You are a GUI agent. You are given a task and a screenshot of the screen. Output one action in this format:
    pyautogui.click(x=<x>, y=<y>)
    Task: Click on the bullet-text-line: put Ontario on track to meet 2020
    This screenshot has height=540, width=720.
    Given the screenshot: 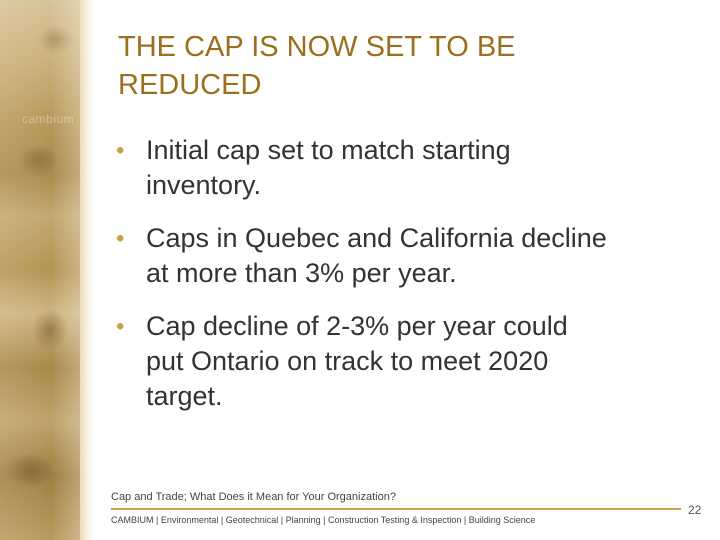 What is the action you would take?
    pyautogui.click(x=347, y=361)
    